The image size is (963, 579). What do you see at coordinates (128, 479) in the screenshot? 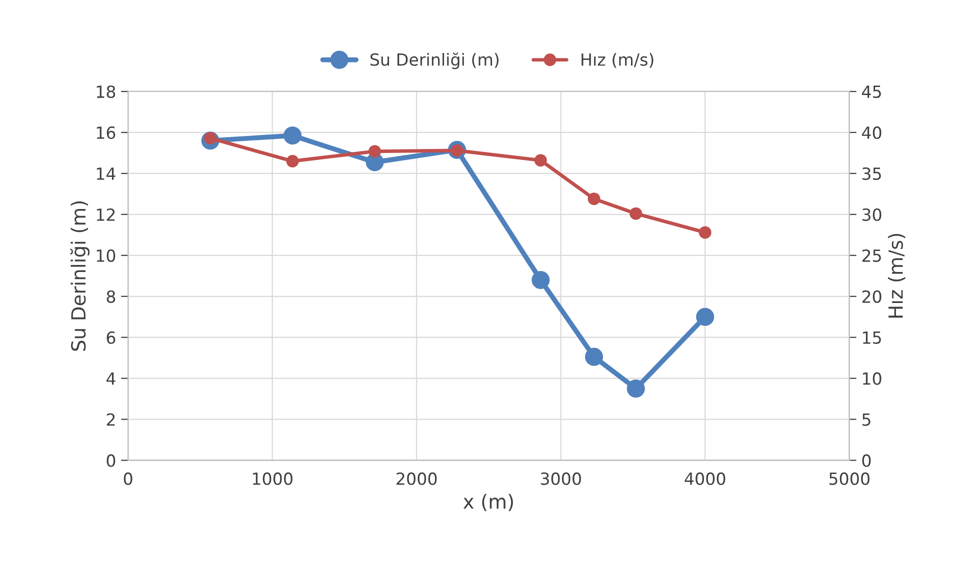
I see `x-tick-label: 0` at bounding box center [128, 479].